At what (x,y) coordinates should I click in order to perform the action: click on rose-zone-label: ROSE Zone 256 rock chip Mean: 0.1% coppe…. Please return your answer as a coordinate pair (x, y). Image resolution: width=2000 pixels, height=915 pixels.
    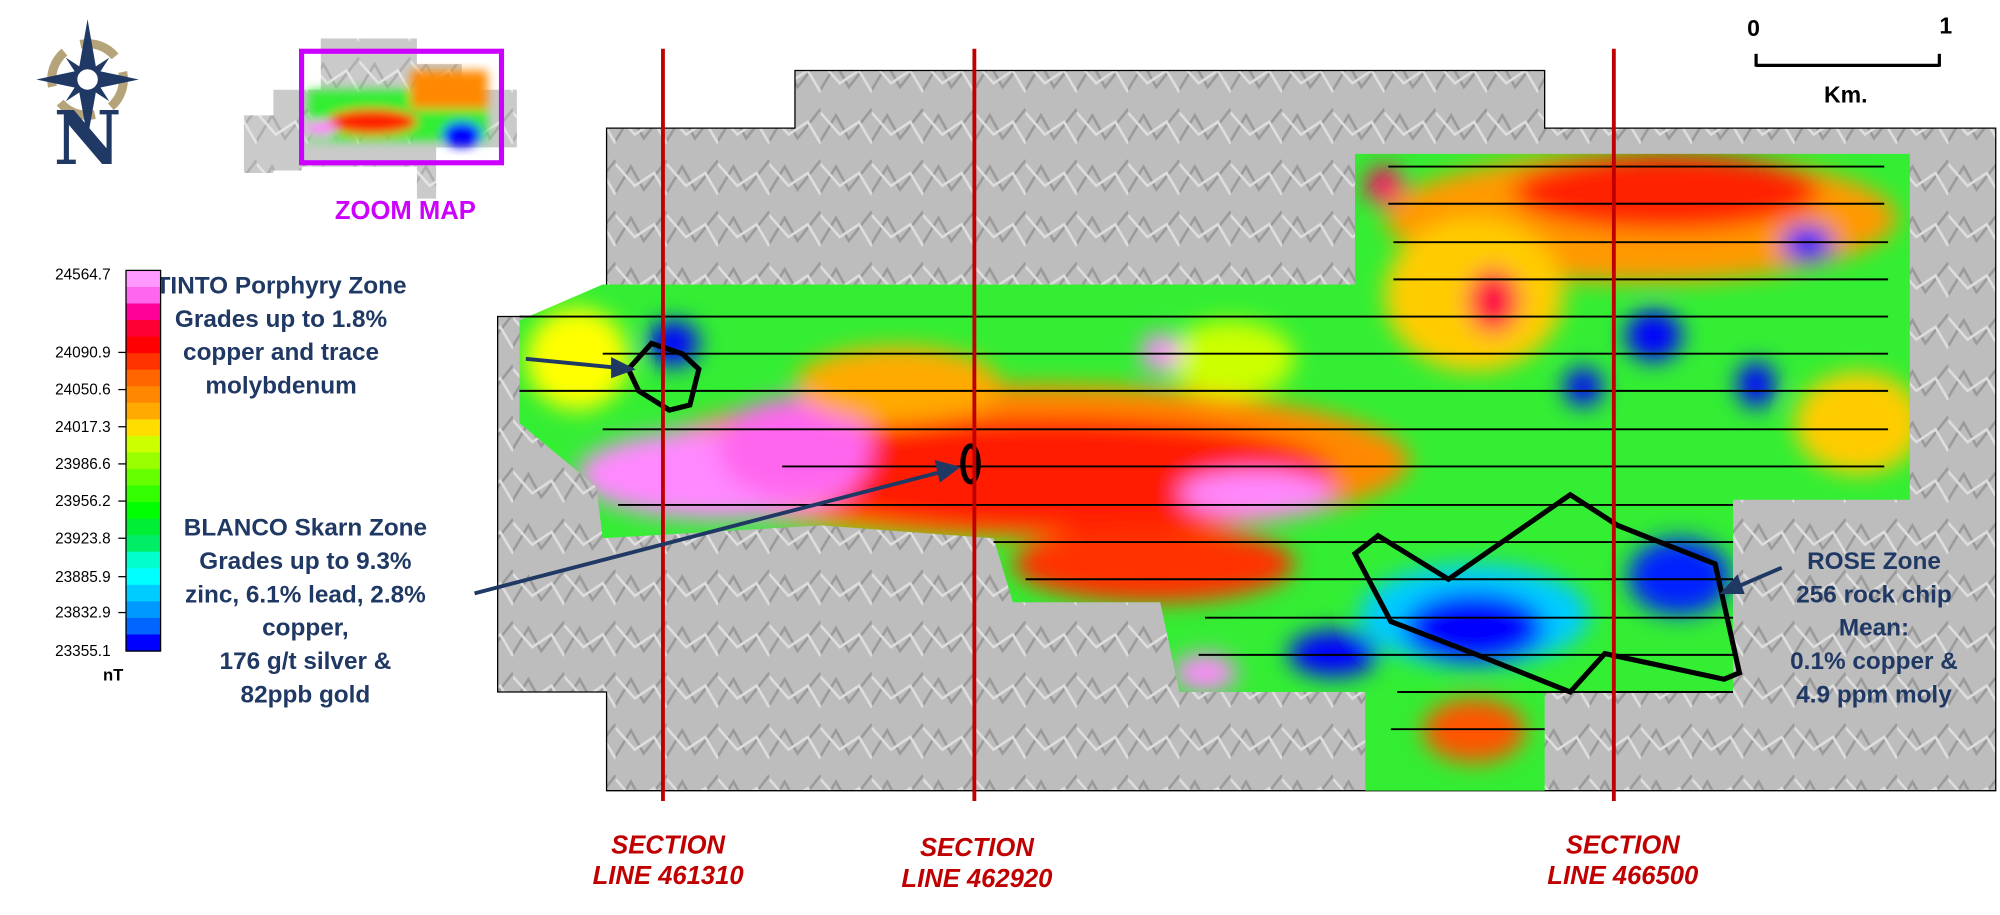
    Looking at the image, I should click on (1874, 628).